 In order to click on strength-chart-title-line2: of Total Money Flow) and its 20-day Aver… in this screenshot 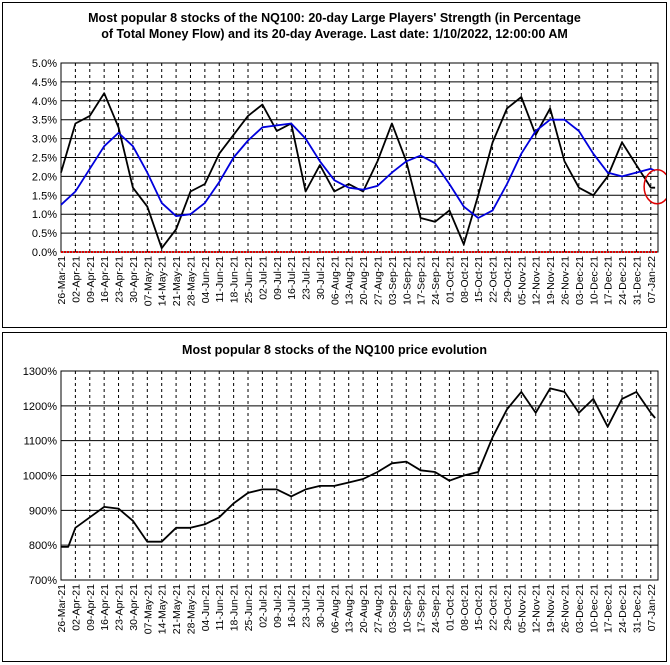, I will do `click(334, 34)`.